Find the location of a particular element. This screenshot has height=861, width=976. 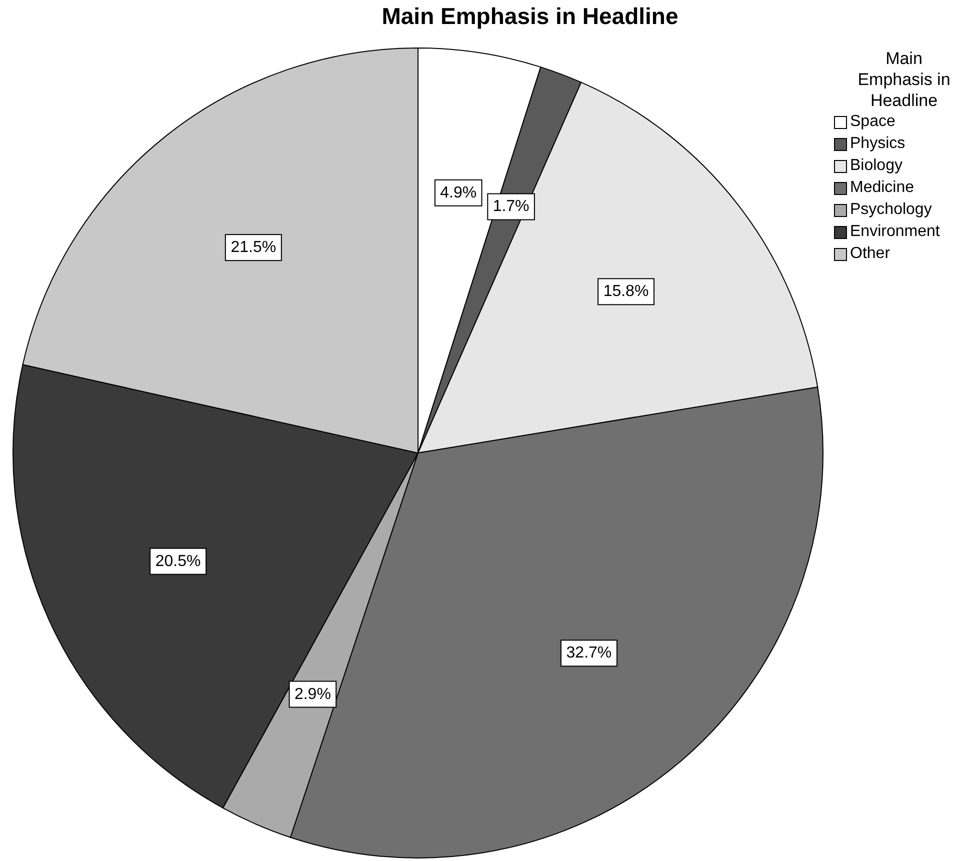

legend-label: Space is located at coordinates (873, 122).